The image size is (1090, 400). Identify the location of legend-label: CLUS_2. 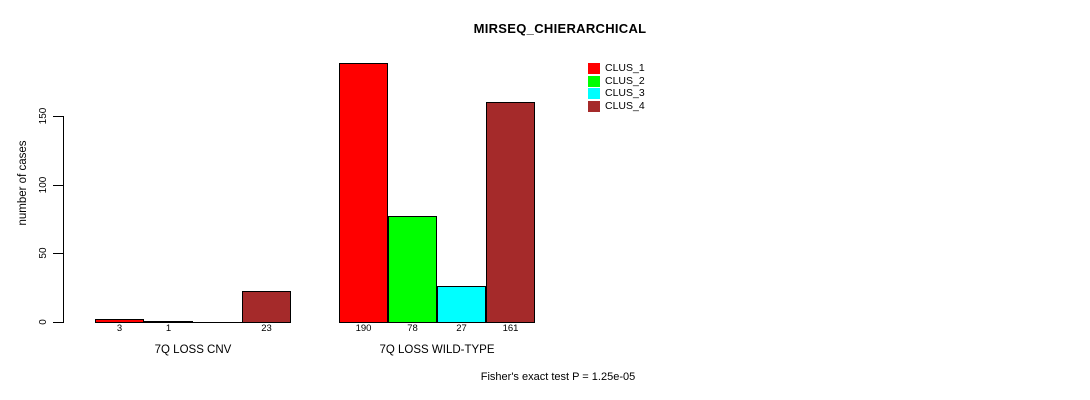
(625, 80).